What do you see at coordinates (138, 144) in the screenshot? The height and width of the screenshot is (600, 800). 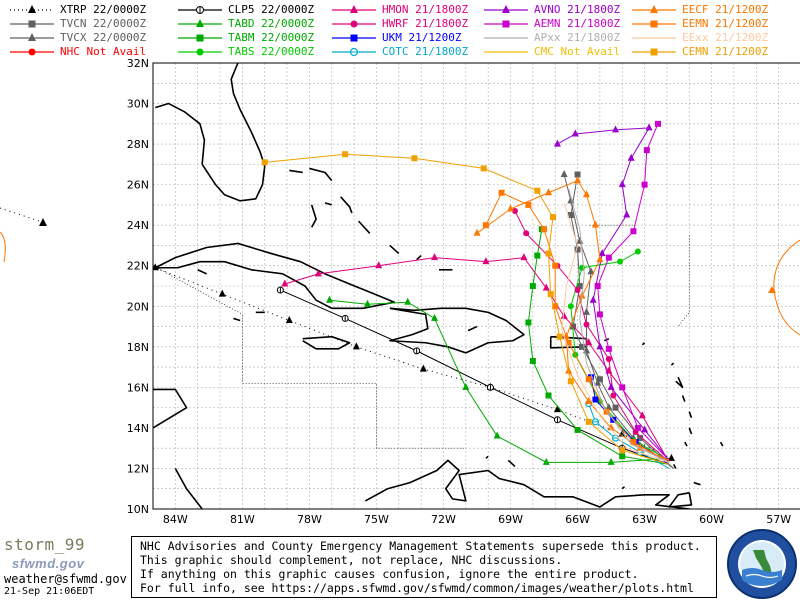 I see `lat-tick-label: 28N` at bounding box center [138, 144].